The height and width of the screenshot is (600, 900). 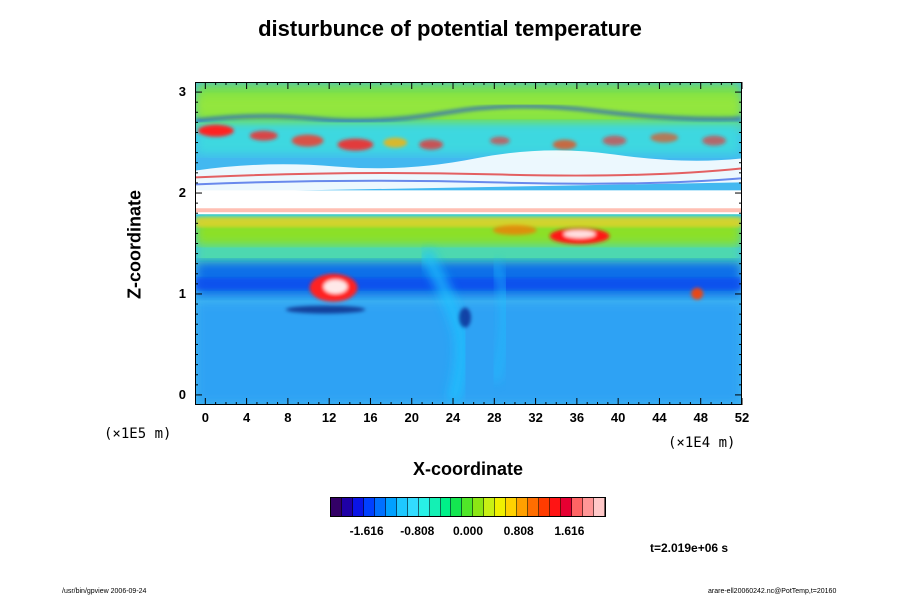 I want to click on footer-command: /usr/bin/gpview 2006-09-24, so click(x=104, y=591).